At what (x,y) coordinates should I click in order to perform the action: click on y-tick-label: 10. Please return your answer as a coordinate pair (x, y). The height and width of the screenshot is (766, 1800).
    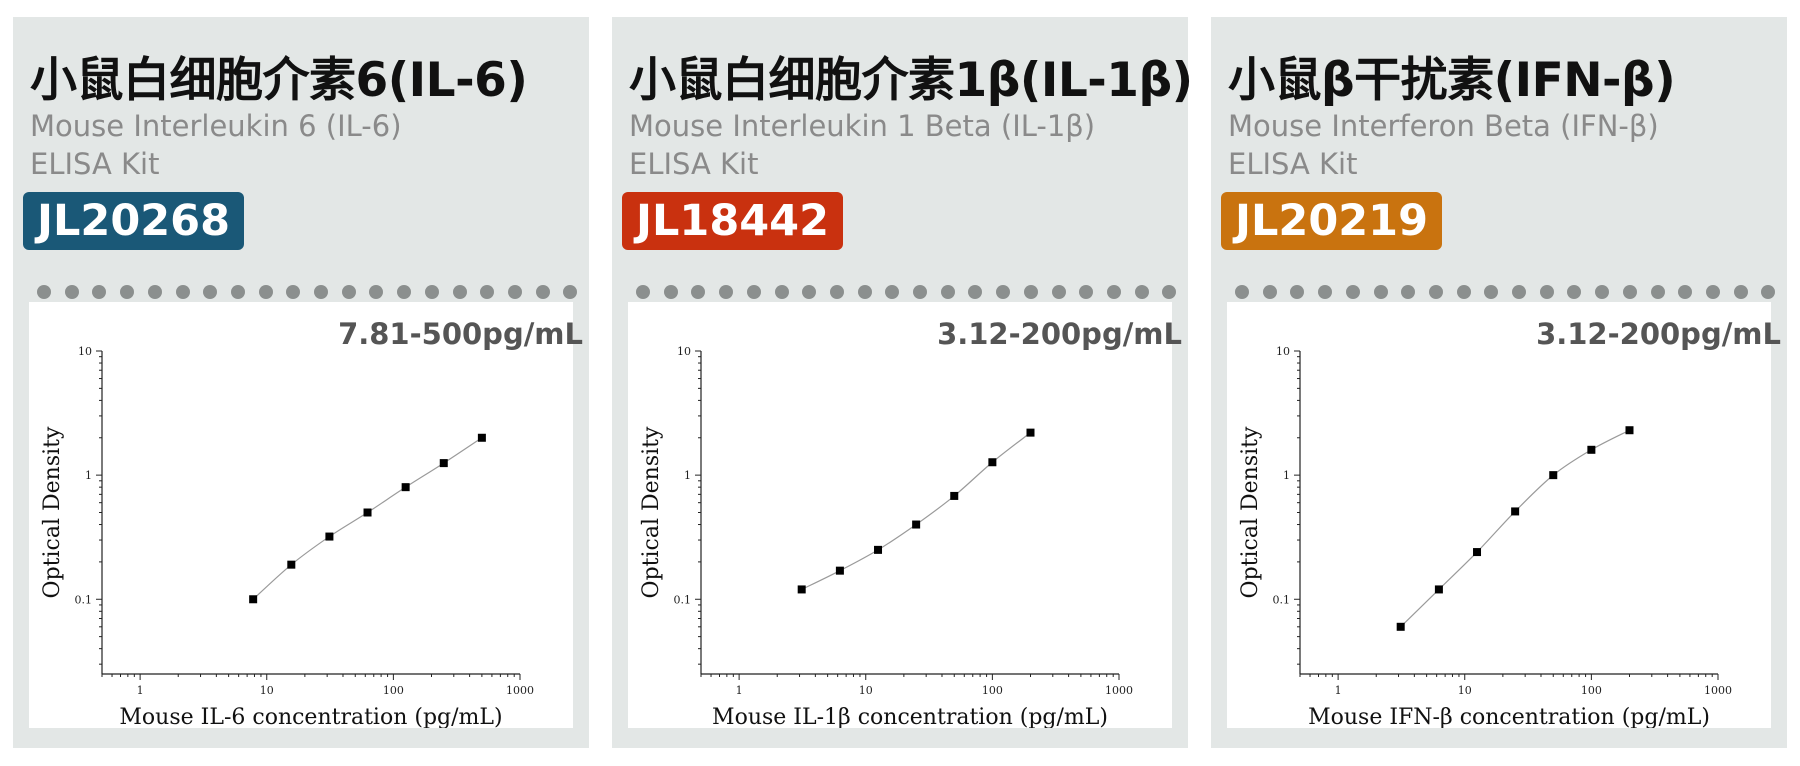
    Looking at the image, I should click on (1283, 351).